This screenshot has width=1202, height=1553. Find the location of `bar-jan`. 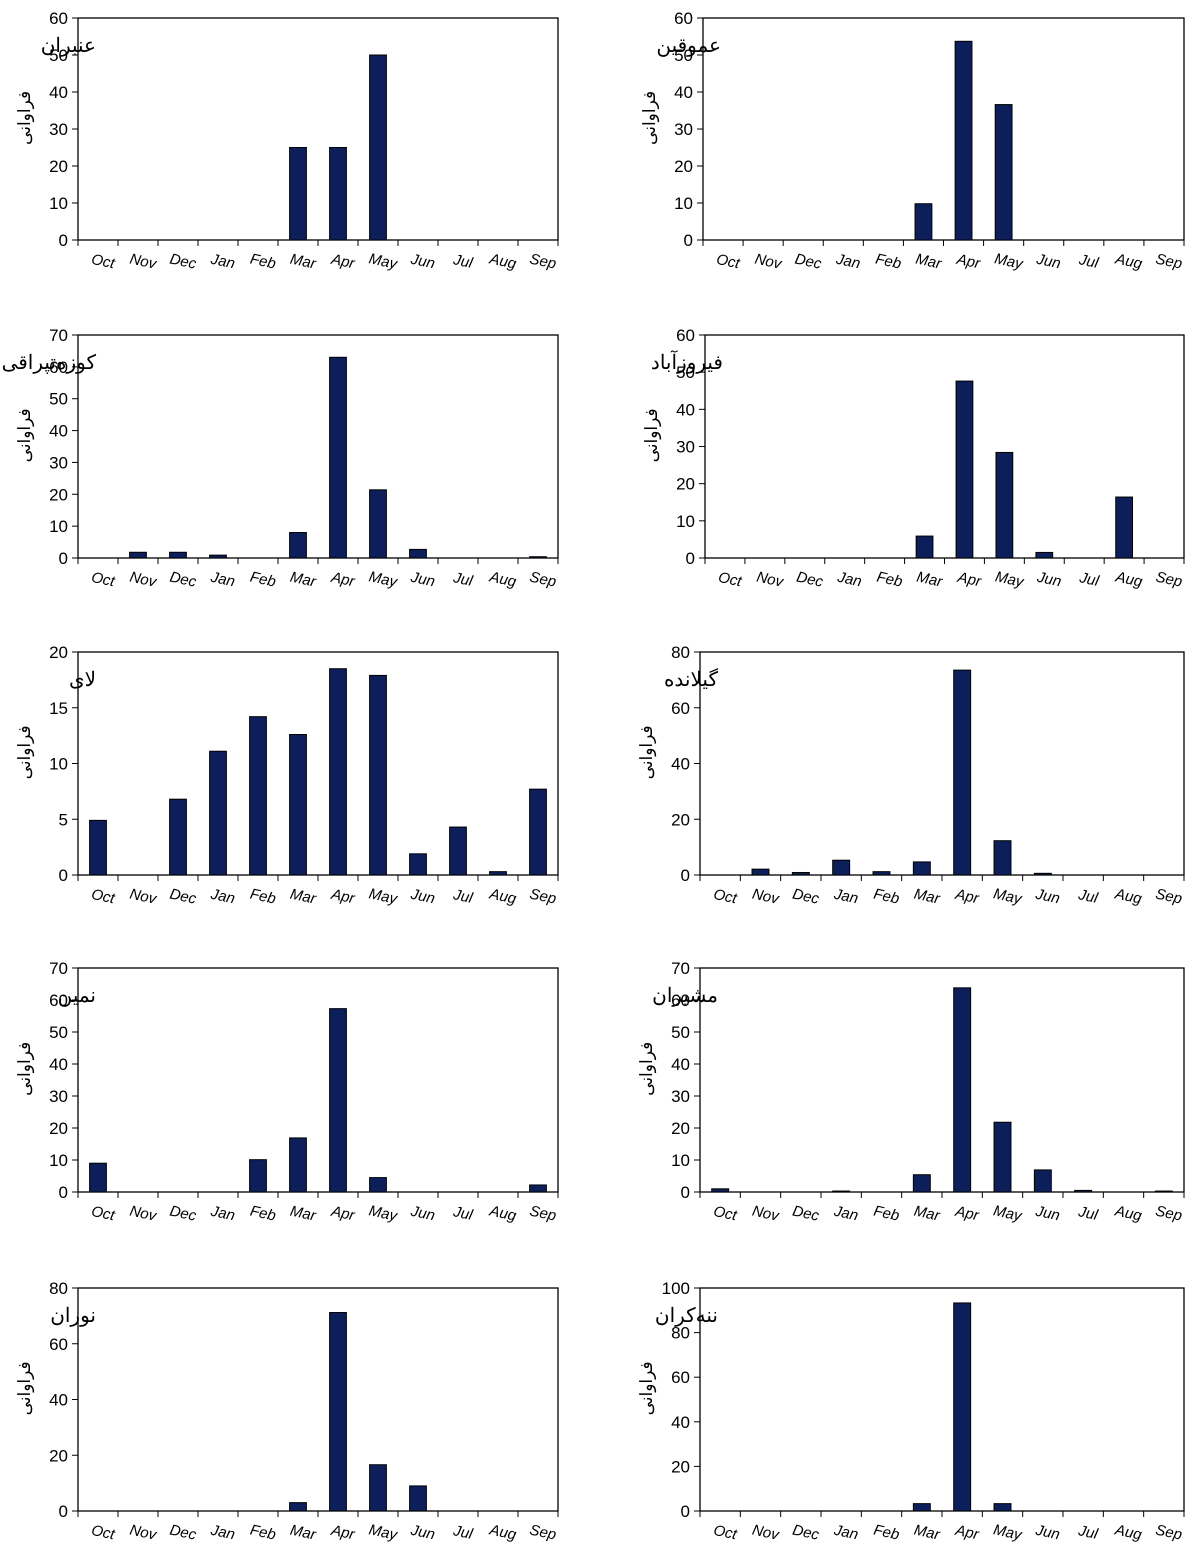

bar-jan is located at coordinates (218, 813).